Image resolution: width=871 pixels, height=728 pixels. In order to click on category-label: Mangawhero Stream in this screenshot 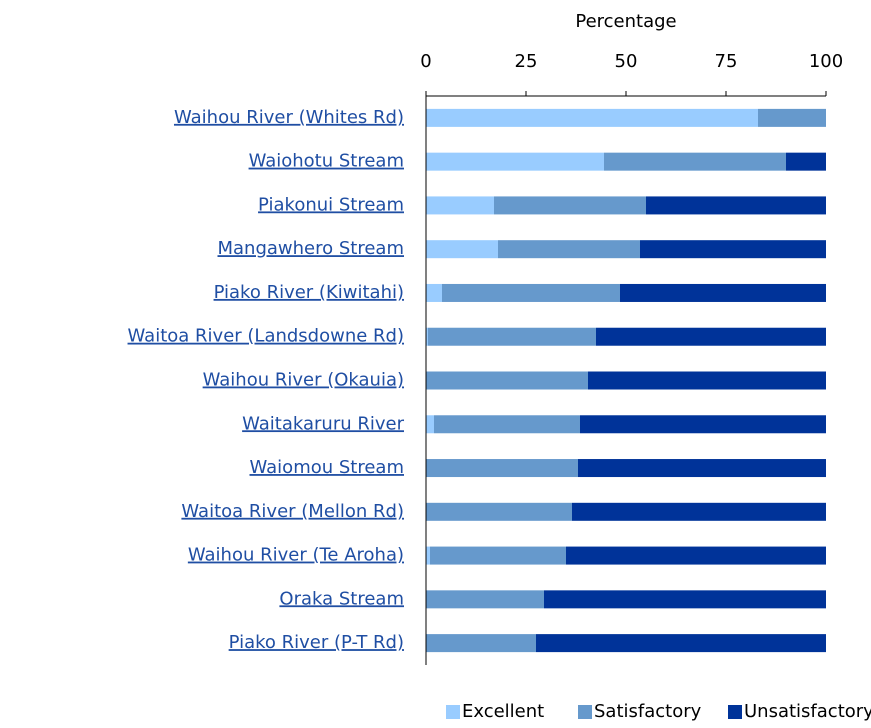, I will do `click(311, 248)`.